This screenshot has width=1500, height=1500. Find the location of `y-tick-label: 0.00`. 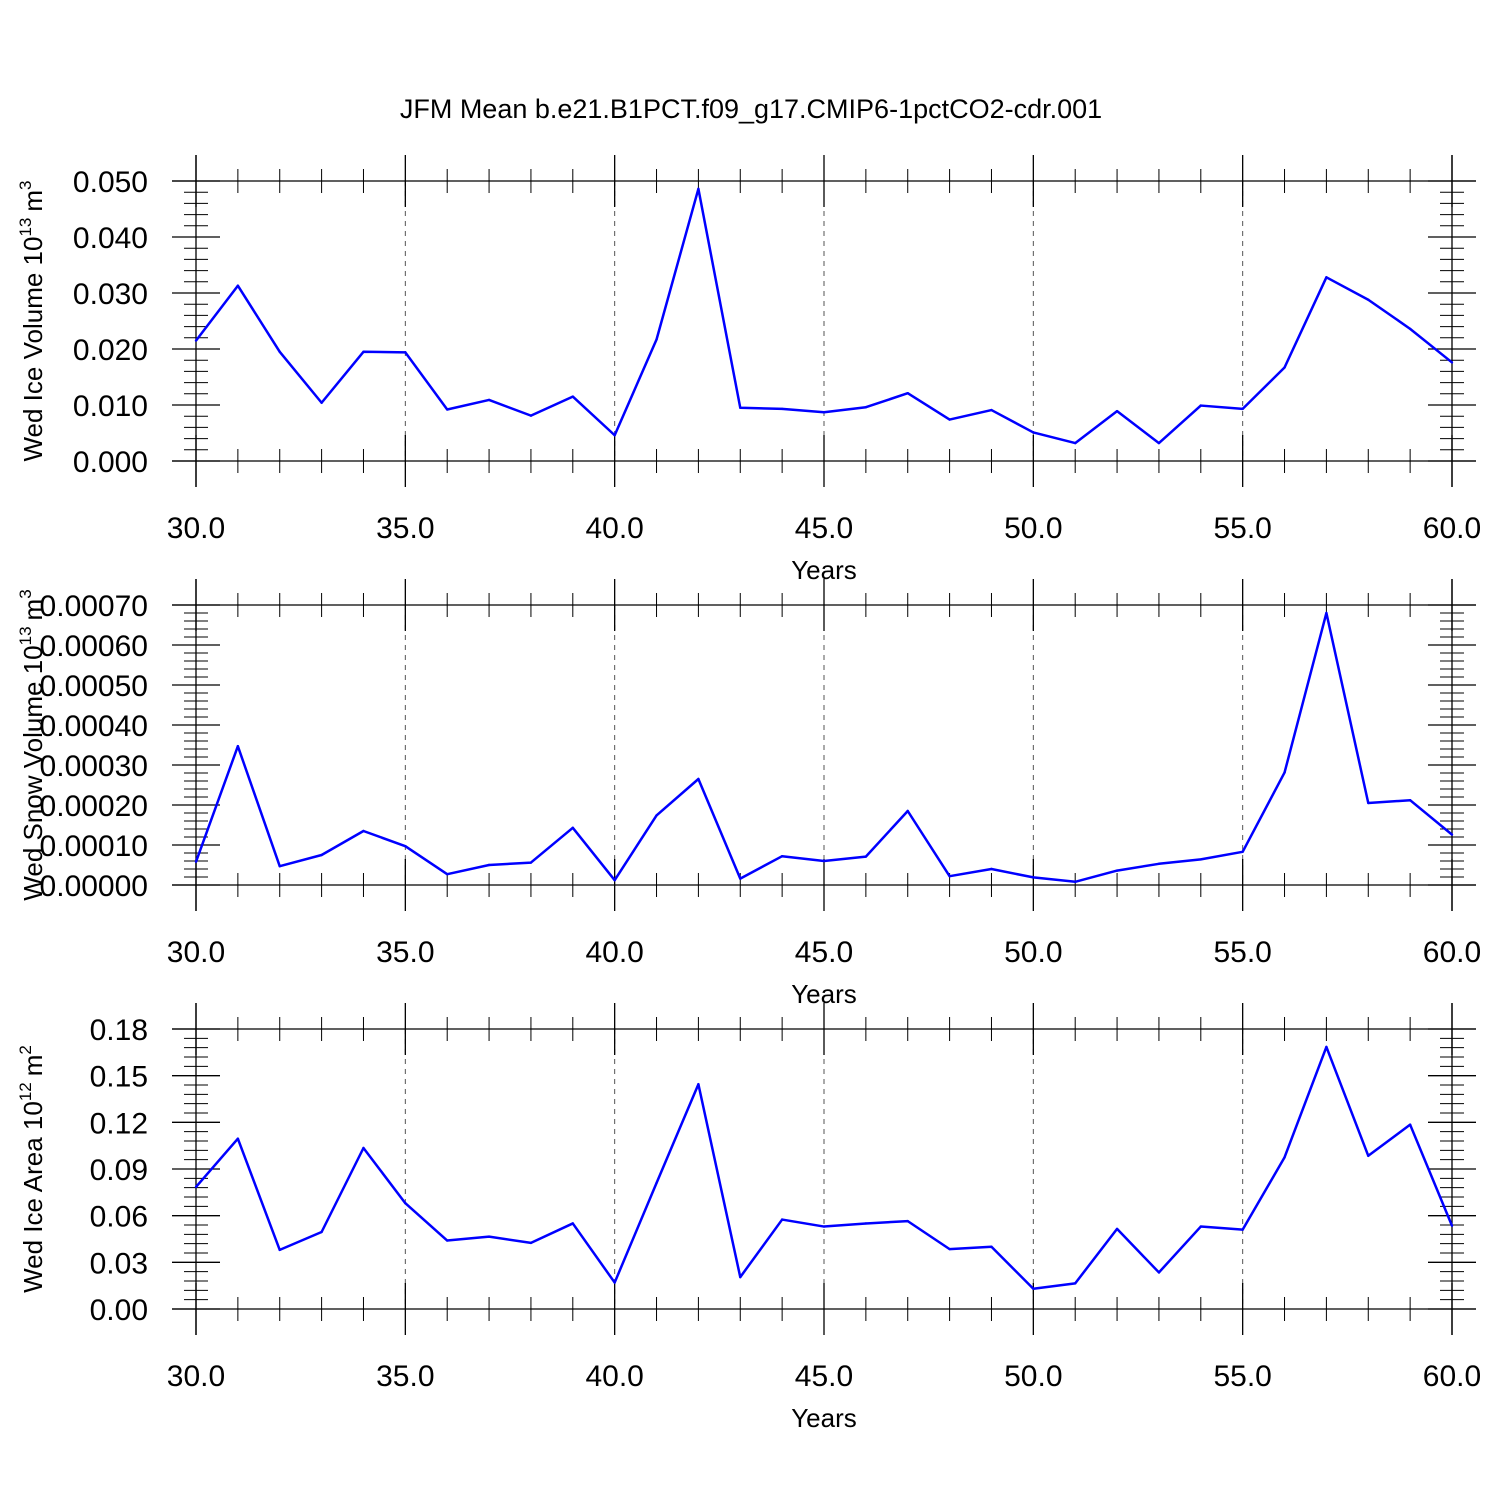

y-tick-label: 0.00 is located at coordinates (119, 1310).